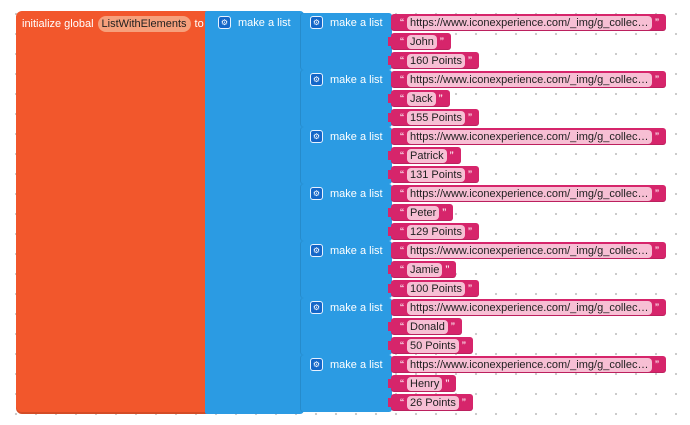 The height and width of the screenshot is (425, 690). I want to click on string-value-field: John, so click(422, 41).